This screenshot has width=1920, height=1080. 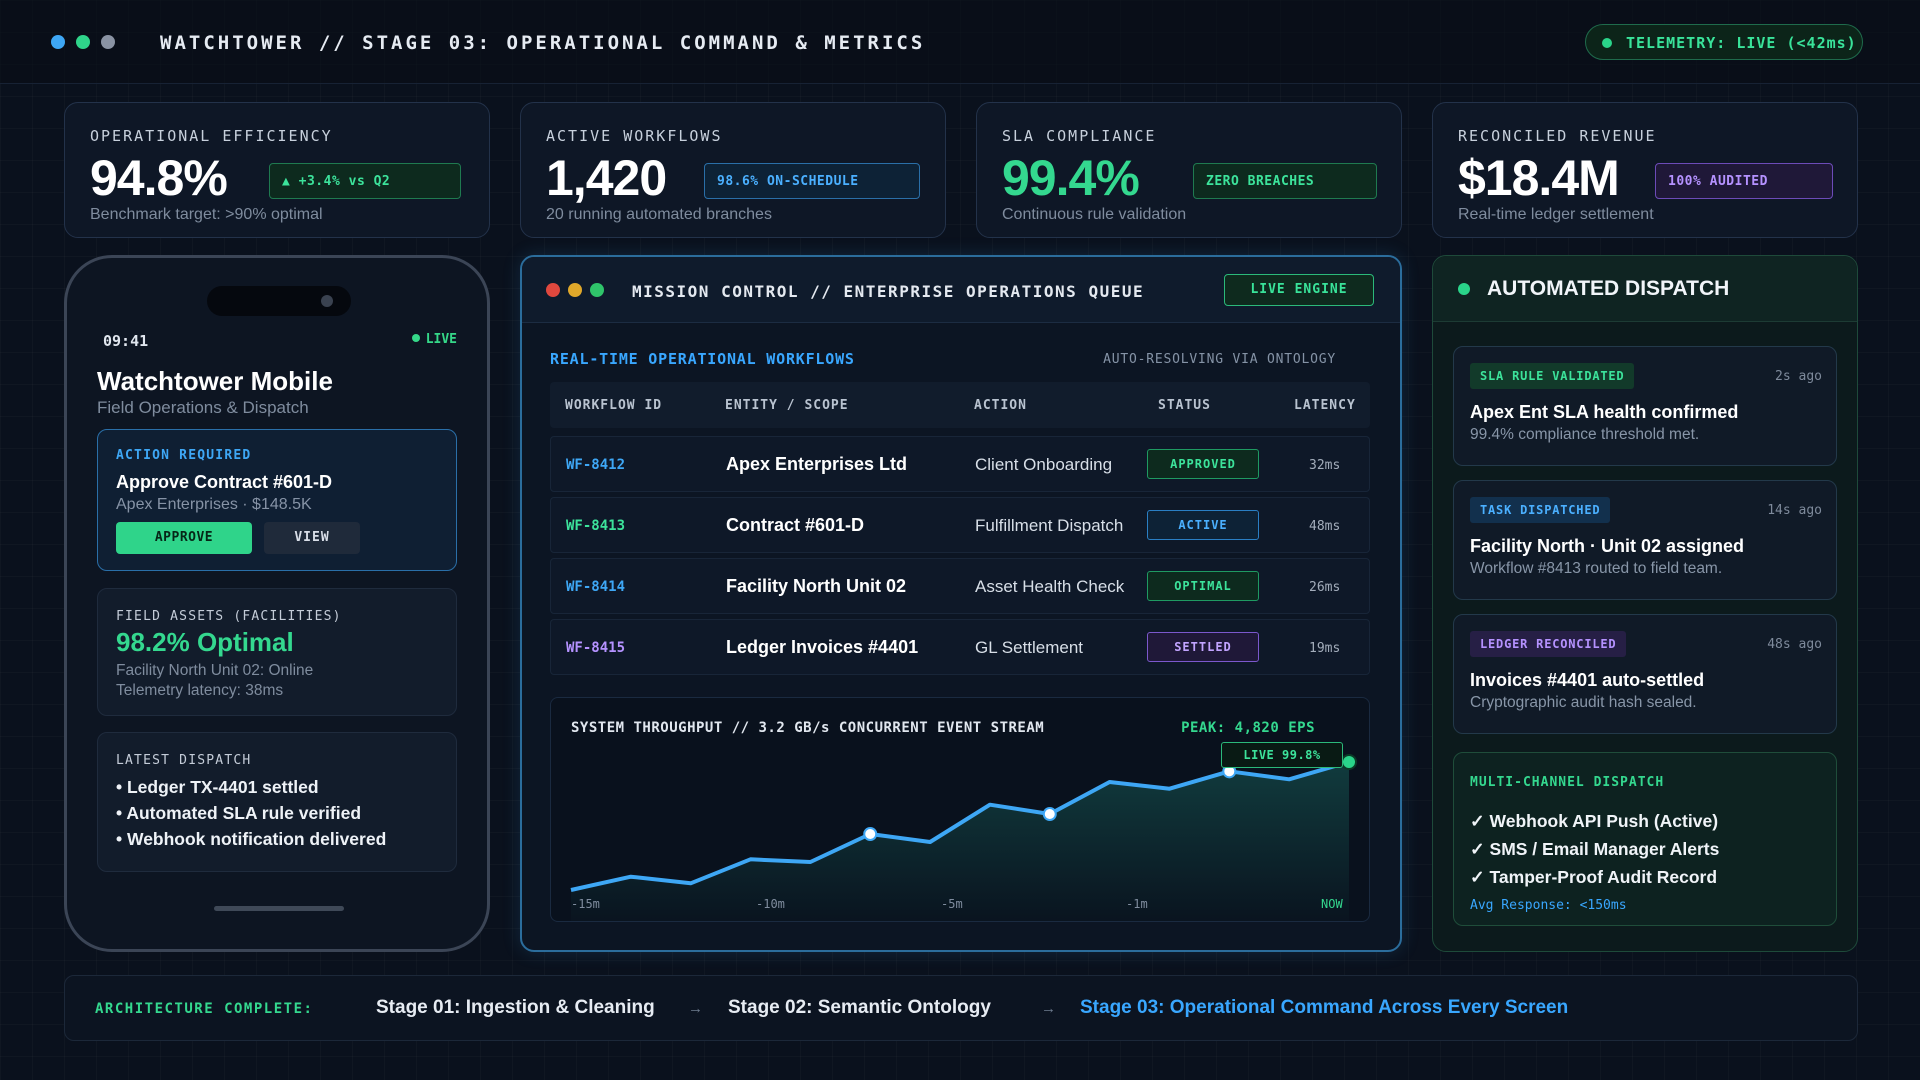 I want to click on kpi-value: 94.8%, so click(x=159, y=178).